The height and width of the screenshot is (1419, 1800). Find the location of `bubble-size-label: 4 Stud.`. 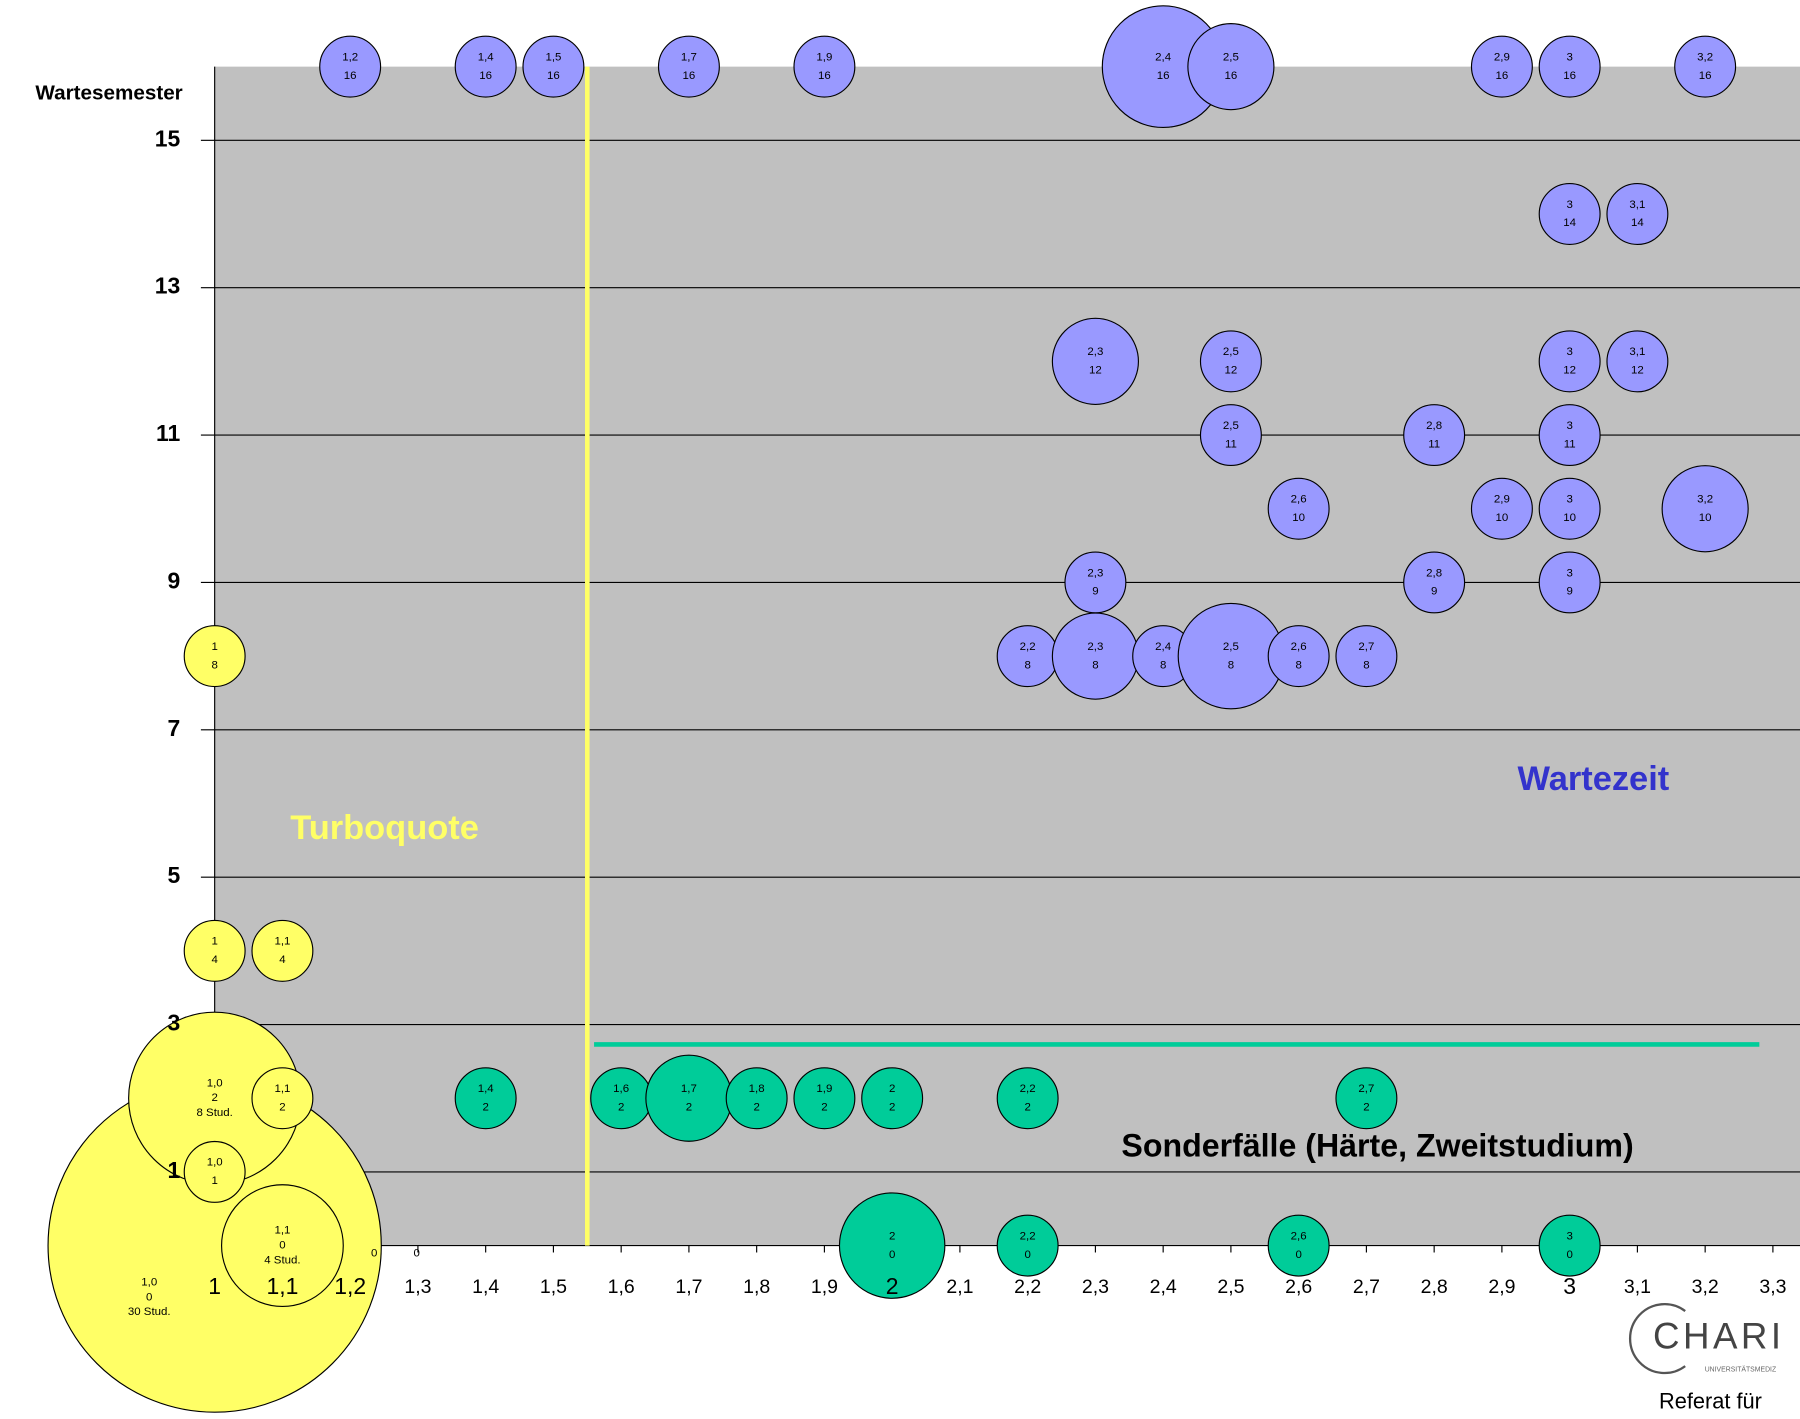

bubble-size-label: 4 Stud. is located at coordinates (282, 1261).